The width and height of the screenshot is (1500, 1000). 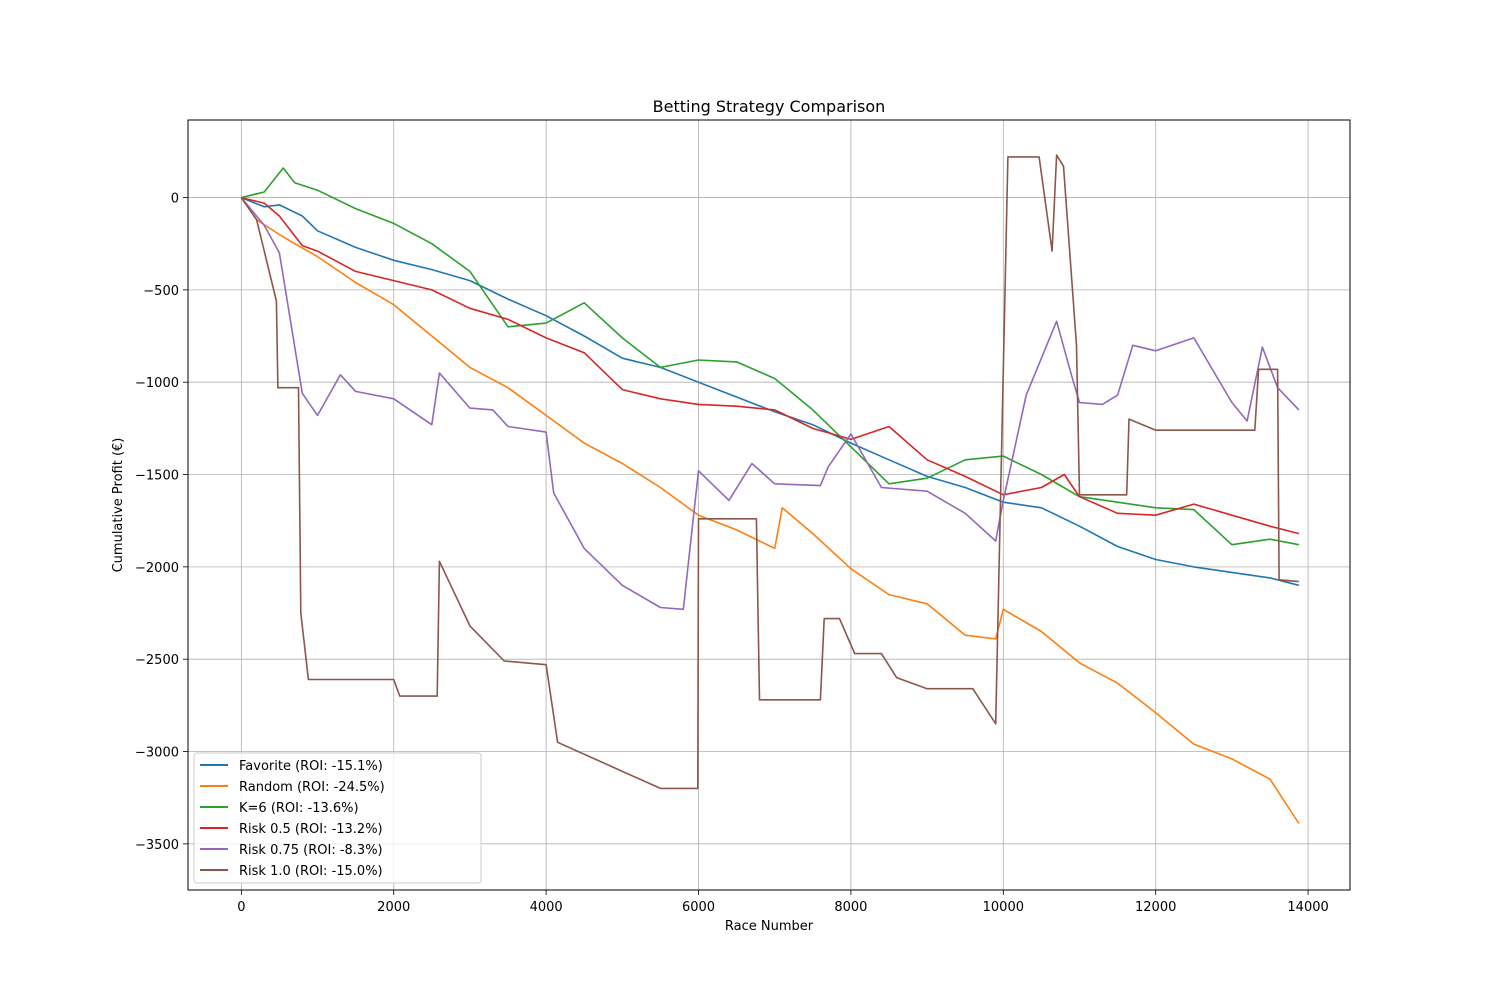 I want to click on x-tick-label: 0, so click(x=241, y=907).